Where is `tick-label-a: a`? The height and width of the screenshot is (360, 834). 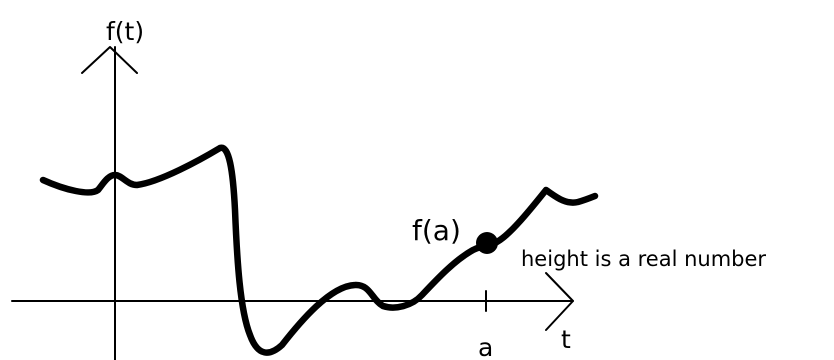
tick-label-a: a is located at coordinates (485, 346).